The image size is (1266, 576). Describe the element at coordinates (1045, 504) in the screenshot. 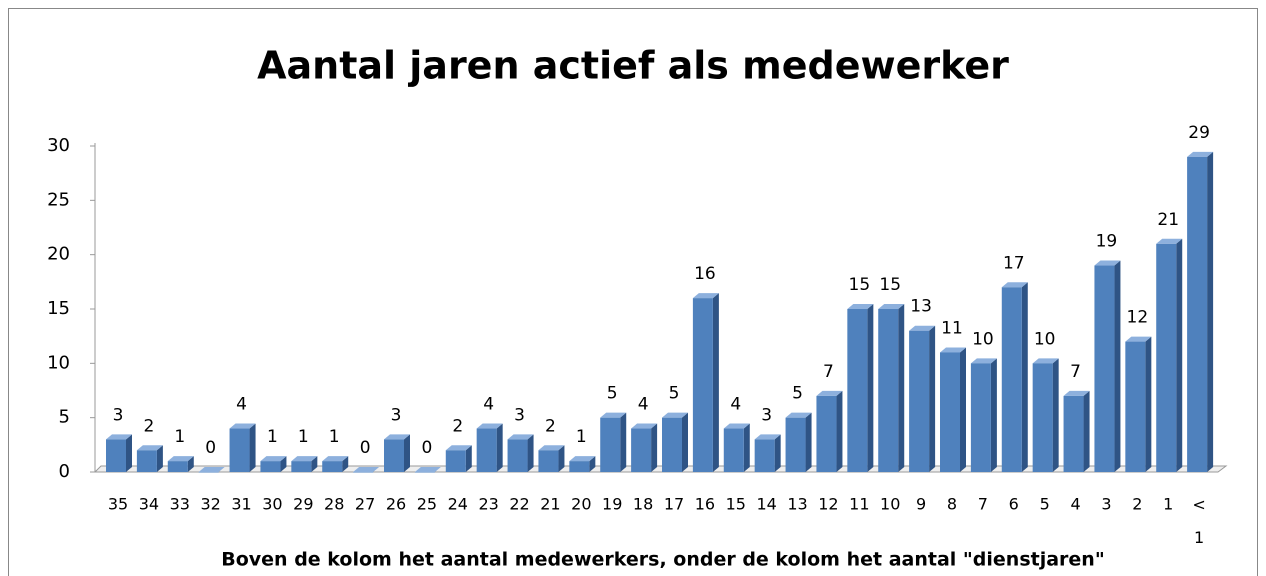

I see `x-tick-label: 5` at that location.